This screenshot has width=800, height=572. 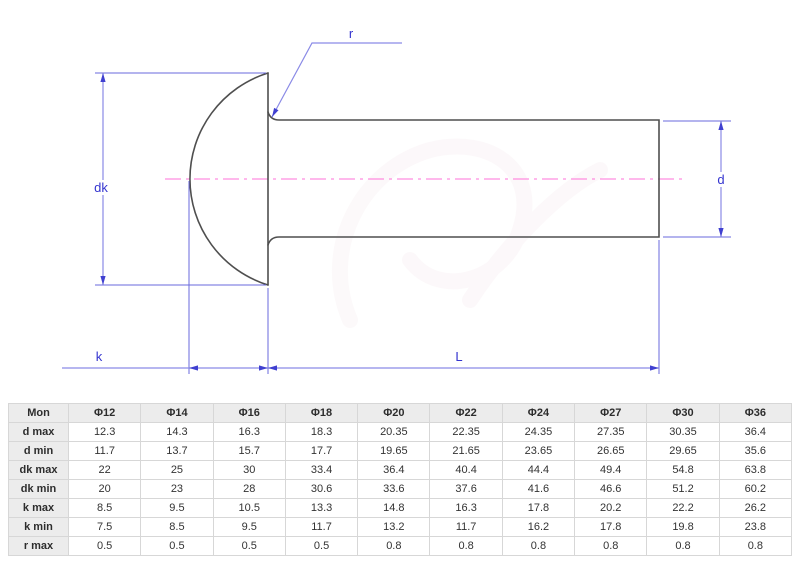 I want to click on d-label: d, so click(x=720, y=179).